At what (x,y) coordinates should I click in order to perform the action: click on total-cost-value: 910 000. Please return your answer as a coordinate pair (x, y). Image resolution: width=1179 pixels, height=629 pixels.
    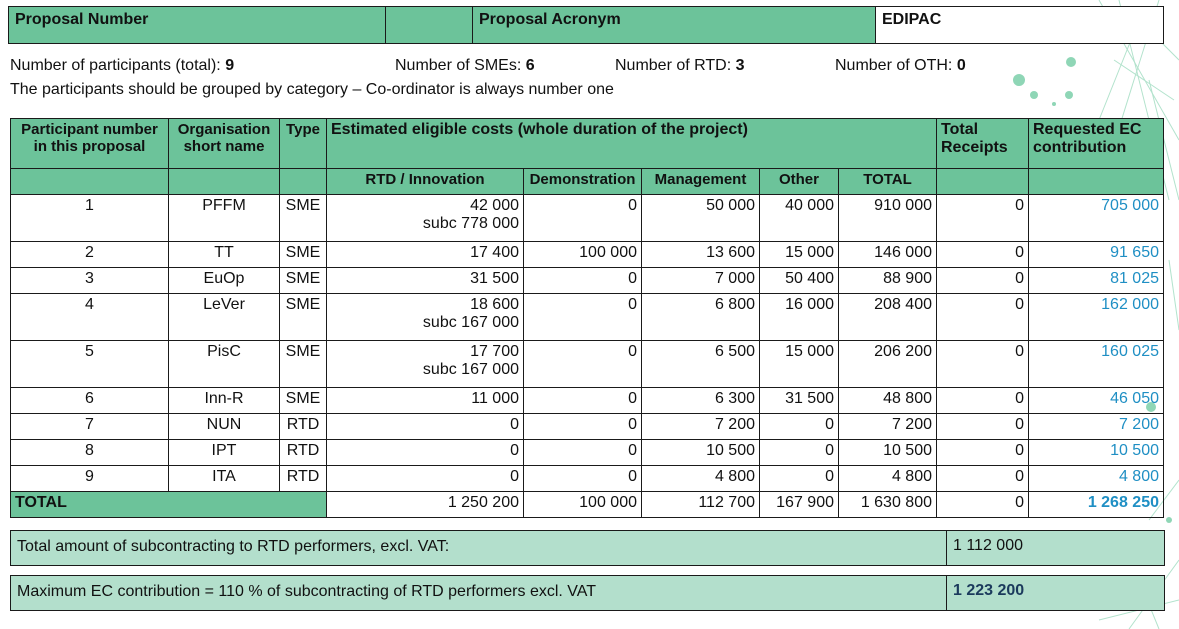
    Looking at the image, I should click on (903, 205).